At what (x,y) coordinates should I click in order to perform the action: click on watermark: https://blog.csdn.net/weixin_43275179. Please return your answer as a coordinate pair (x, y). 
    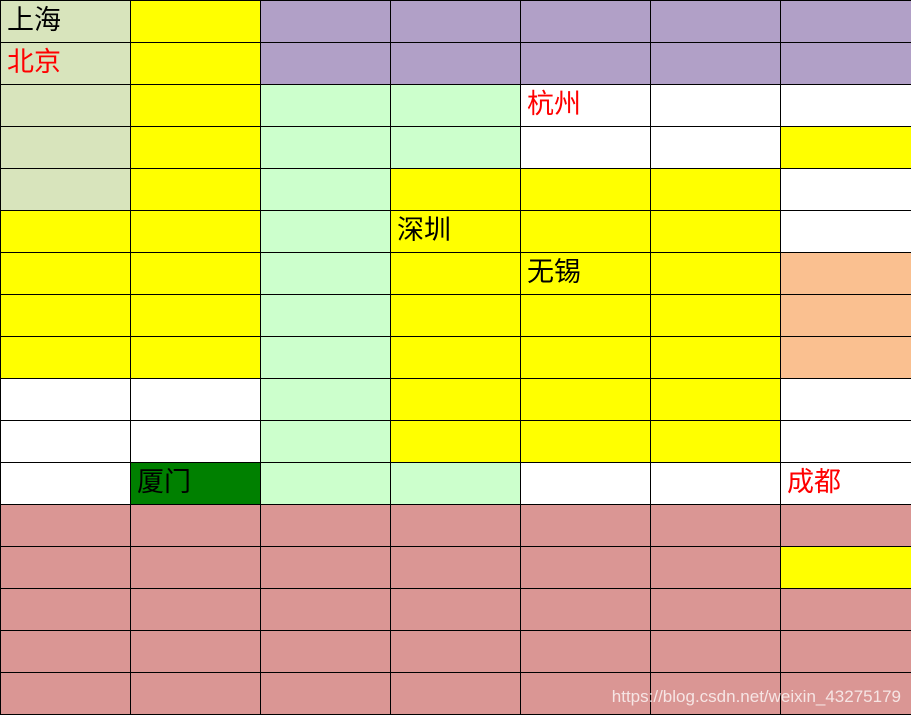
    Looking at the image, I should click on (756, 696).